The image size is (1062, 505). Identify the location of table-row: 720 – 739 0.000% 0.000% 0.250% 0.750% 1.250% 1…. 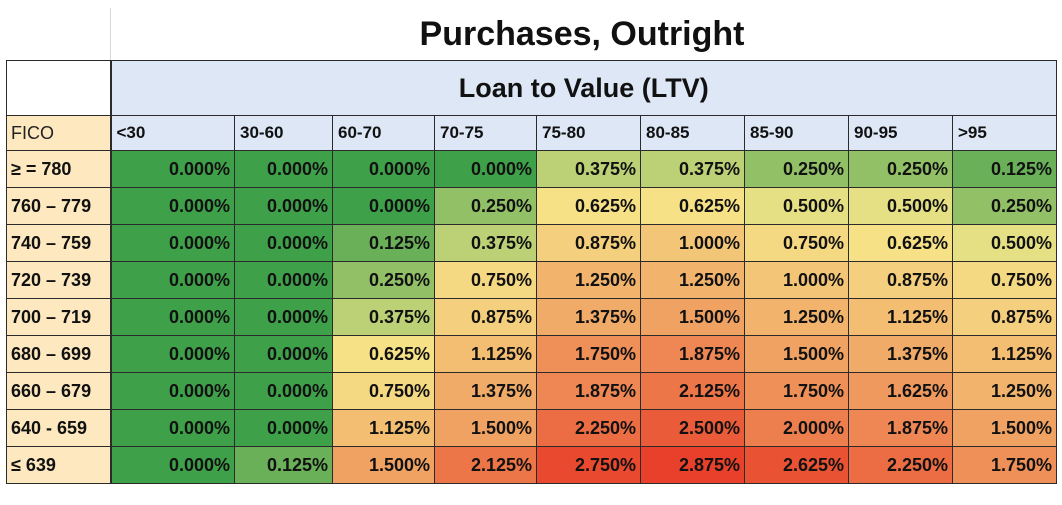
(532, 280).